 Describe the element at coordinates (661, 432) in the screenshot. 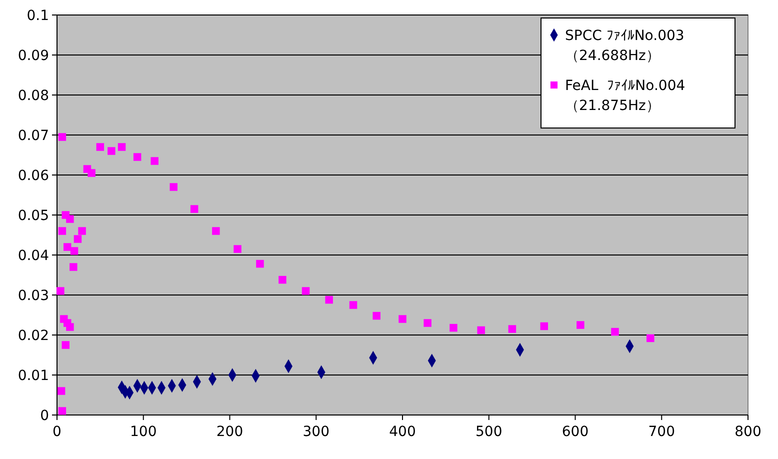

I see `x-tick-label: 700` at that location.